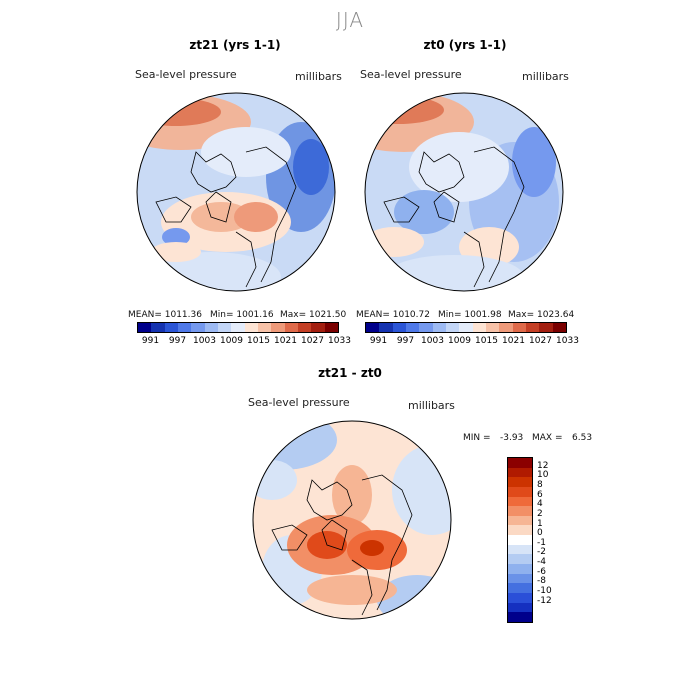 This screenshot has height=700, width=700. What do you see at coordinates (547, 438) in the screenshot?
I see `diff-max-label: MAX =` at bounding box center [547, 438].